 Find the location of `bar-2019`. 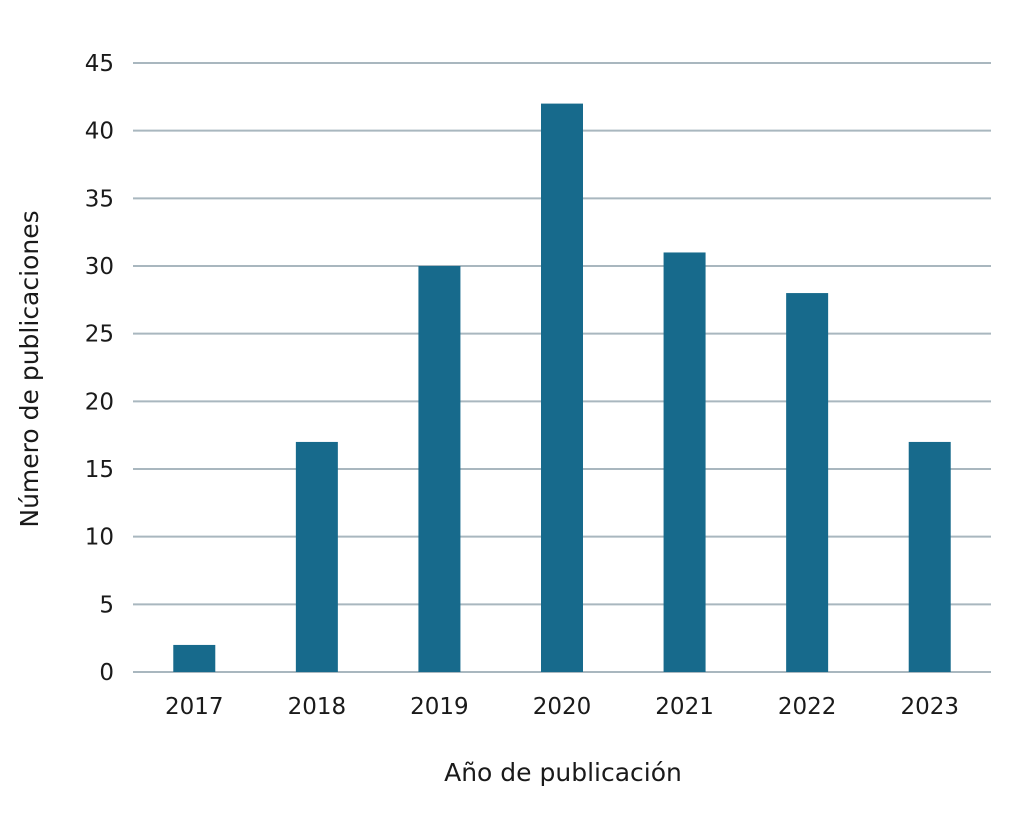

bar-2019 is located at coordinates (439, 469).